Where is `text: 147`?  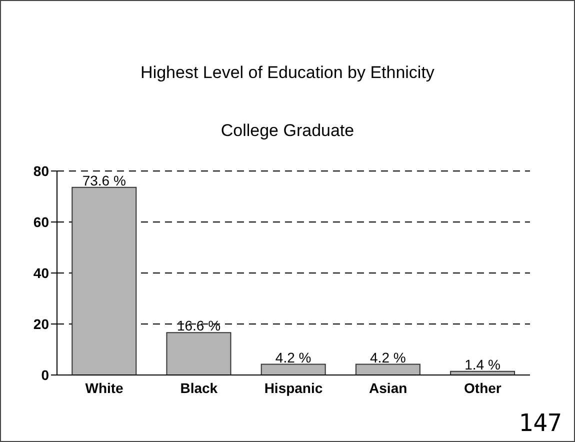
text: 147 is located at coordinates (540, 423).